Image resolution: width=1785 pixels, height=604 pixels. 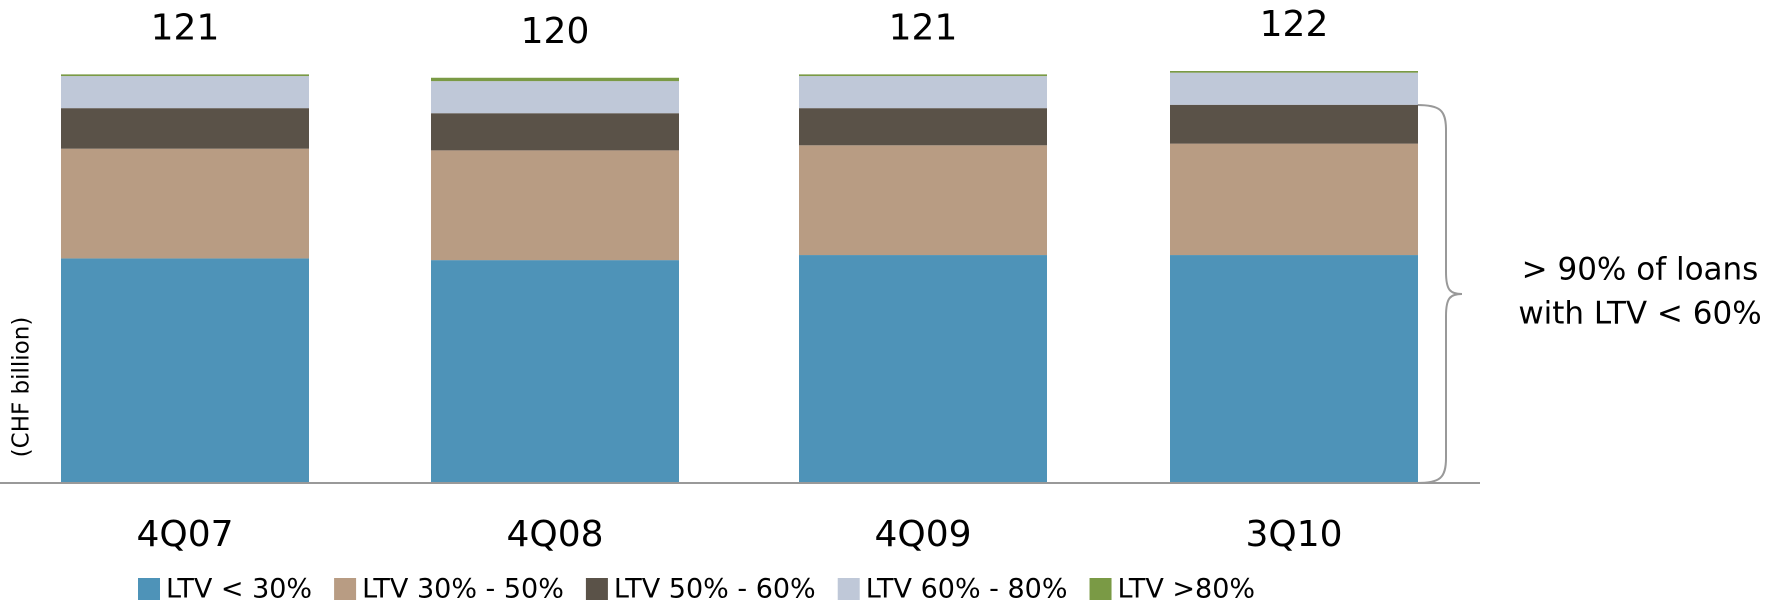 What do you see at coordinates (1293, 534) in the screenshot?
I see `x-tick-label: 3Q10` at bounding box center [1293, 534].